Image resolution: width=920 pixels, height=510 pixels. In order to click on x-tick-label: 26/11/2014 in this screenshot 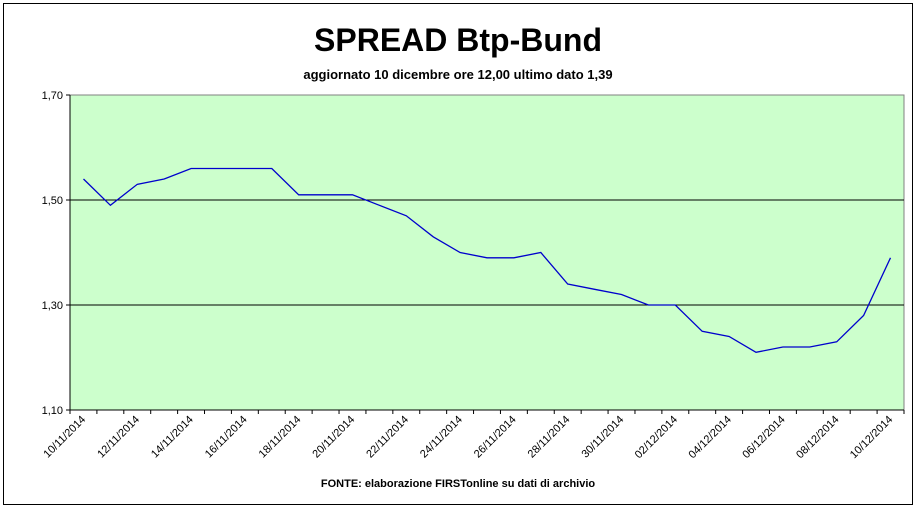, I will do `click(495, 437)`.